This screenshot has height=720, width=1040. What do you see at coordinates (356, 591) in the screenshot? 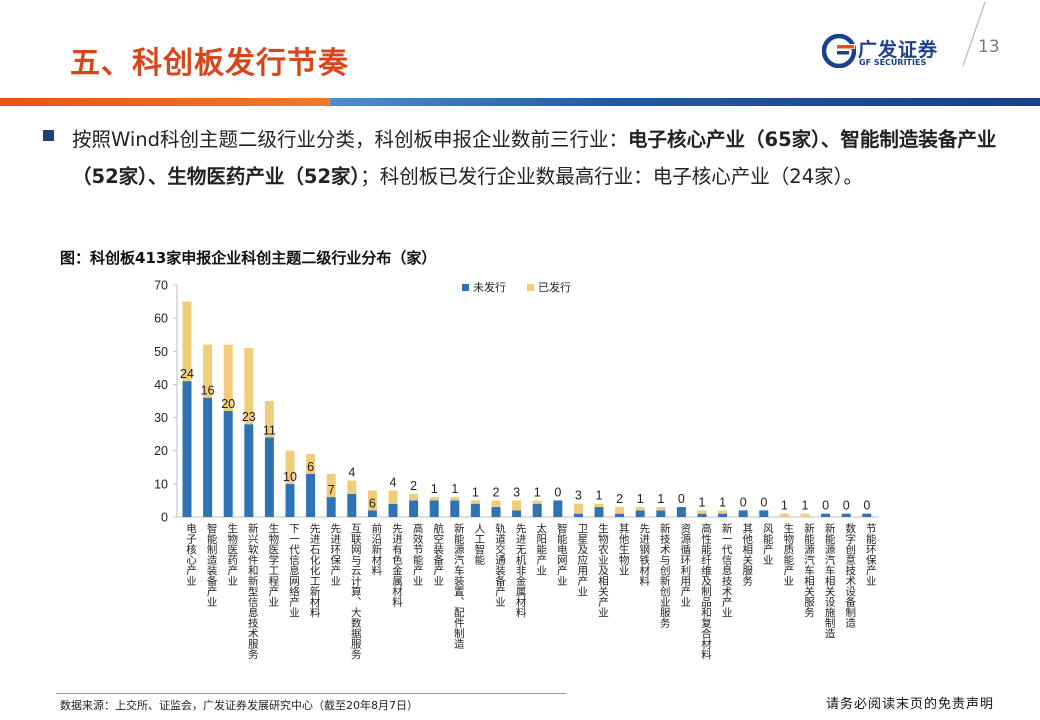
I see `x-category-label: 互联网与云计算、大数据服务` at bounding box center [356, 591].